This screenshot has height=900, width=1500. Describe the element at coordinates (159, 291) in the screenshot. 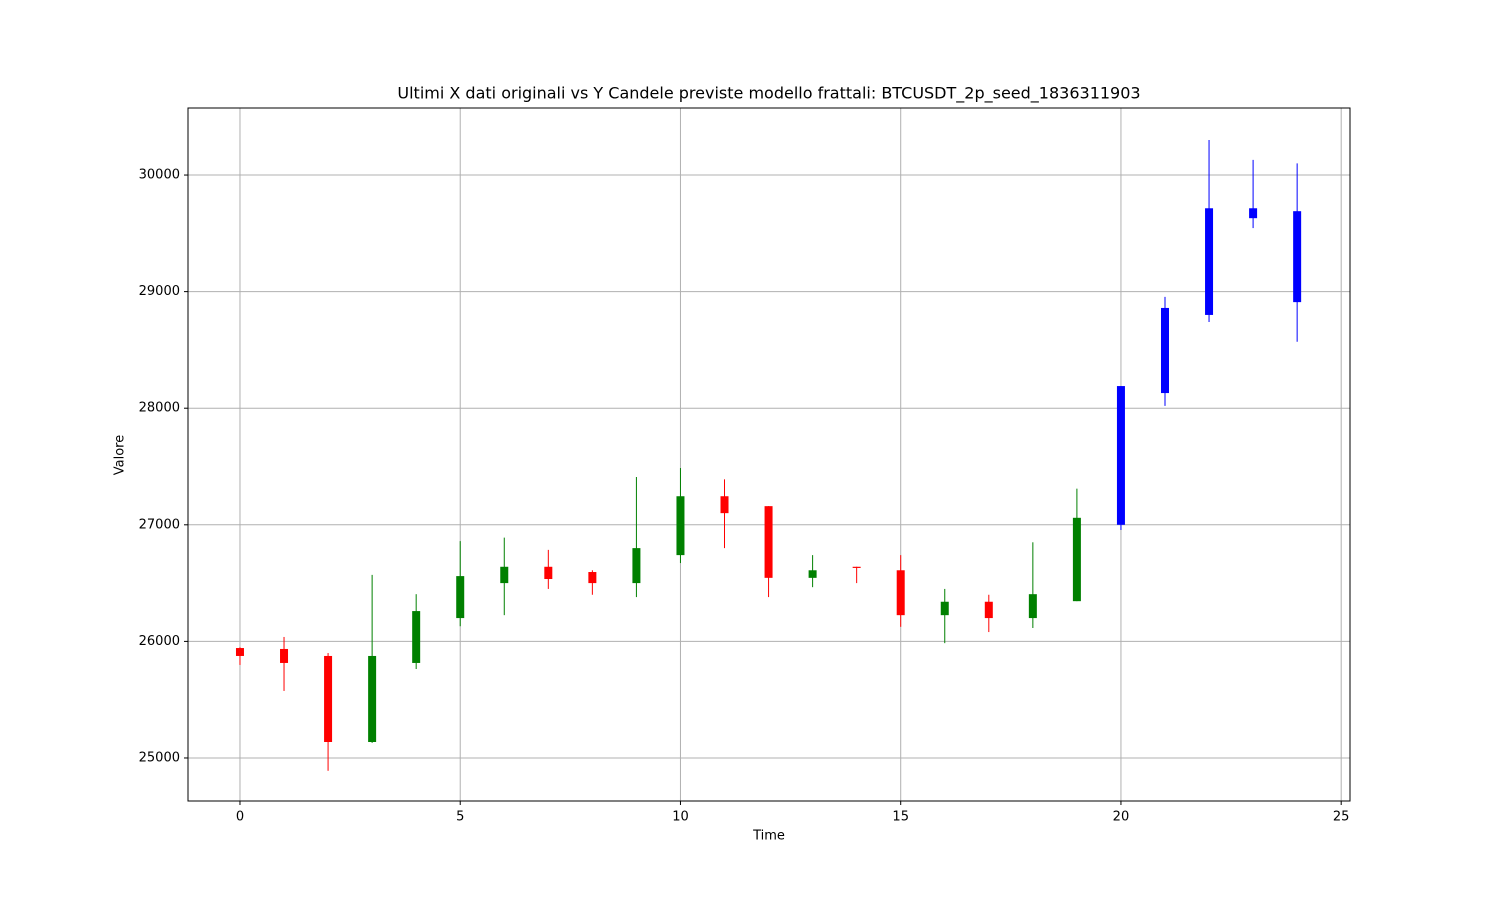

I see `y-tick-label: 29000` at that location.